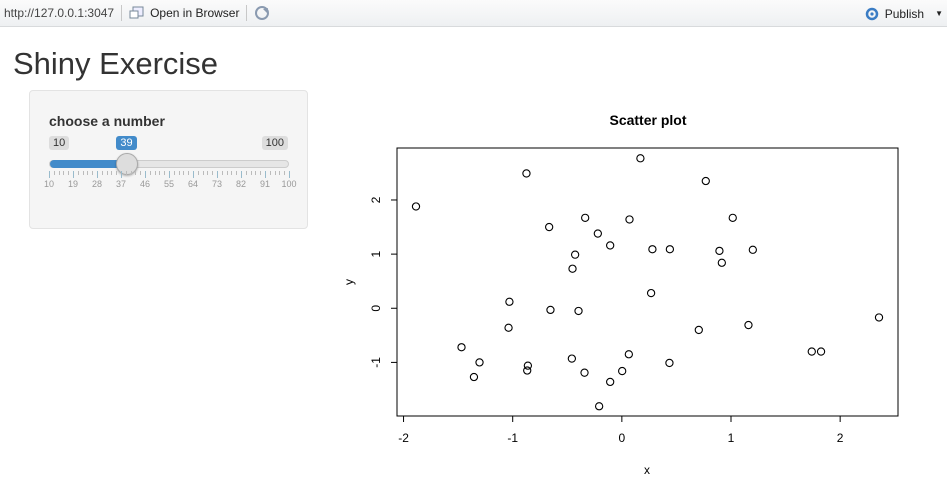  I want to click on slider-min-label: 10, so click(59, 143).